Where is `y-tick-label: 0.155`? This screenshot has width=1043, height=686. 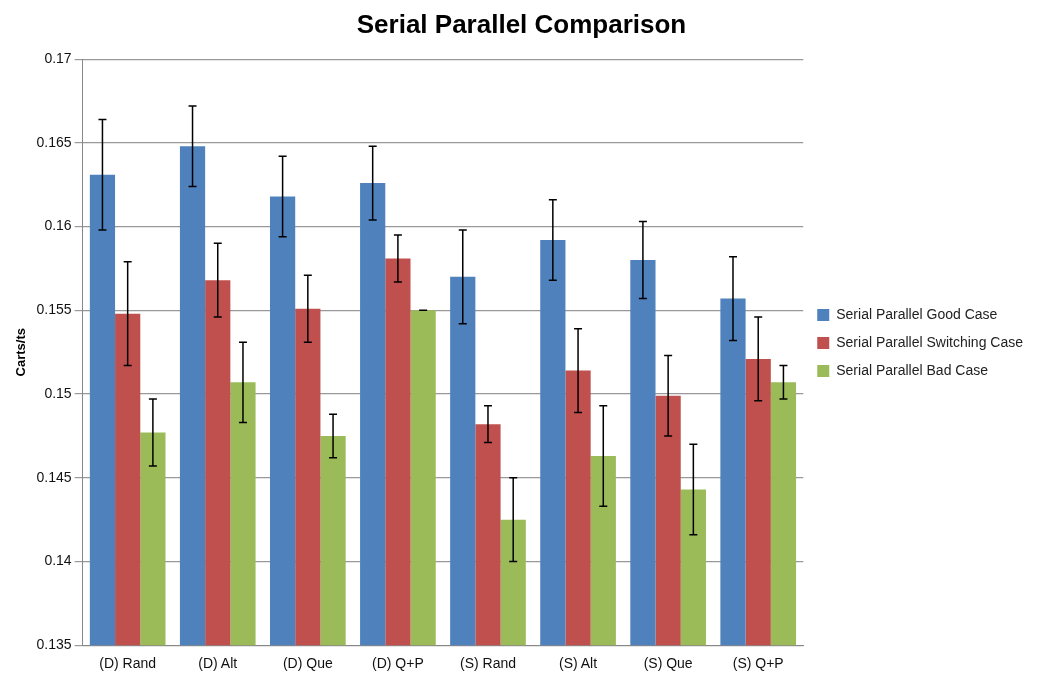 y-tick-label: 0.155 is located at coordinates (54, 309).